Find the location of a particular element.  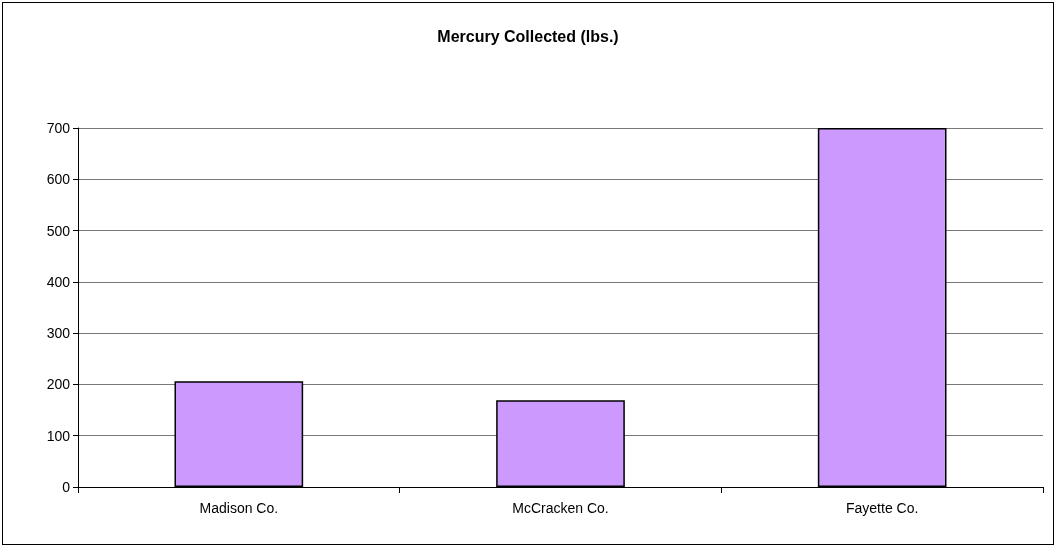

y-tick-label: 100 is located at coordinates (58, 435).